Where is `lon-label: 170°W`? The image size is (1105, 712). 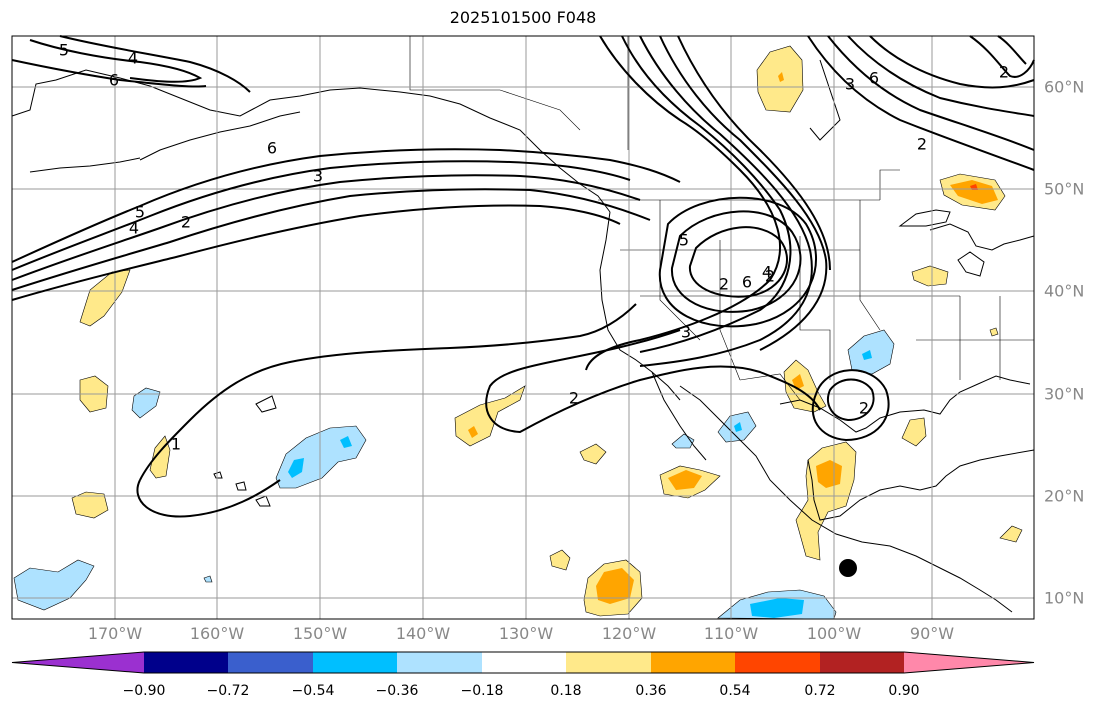
lon-label: 170°W is located at coordinates (115, 633).